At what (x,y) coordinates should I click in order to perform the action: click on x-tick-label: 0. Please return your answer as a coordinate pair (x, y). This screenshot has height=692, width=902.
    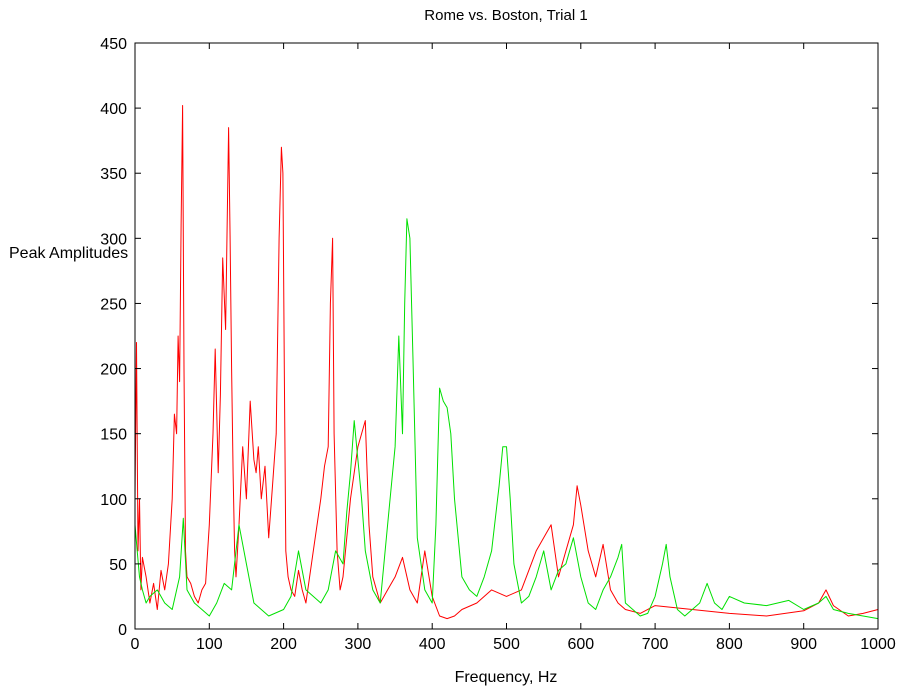
    Looking at the image, I should click on (135, 644).